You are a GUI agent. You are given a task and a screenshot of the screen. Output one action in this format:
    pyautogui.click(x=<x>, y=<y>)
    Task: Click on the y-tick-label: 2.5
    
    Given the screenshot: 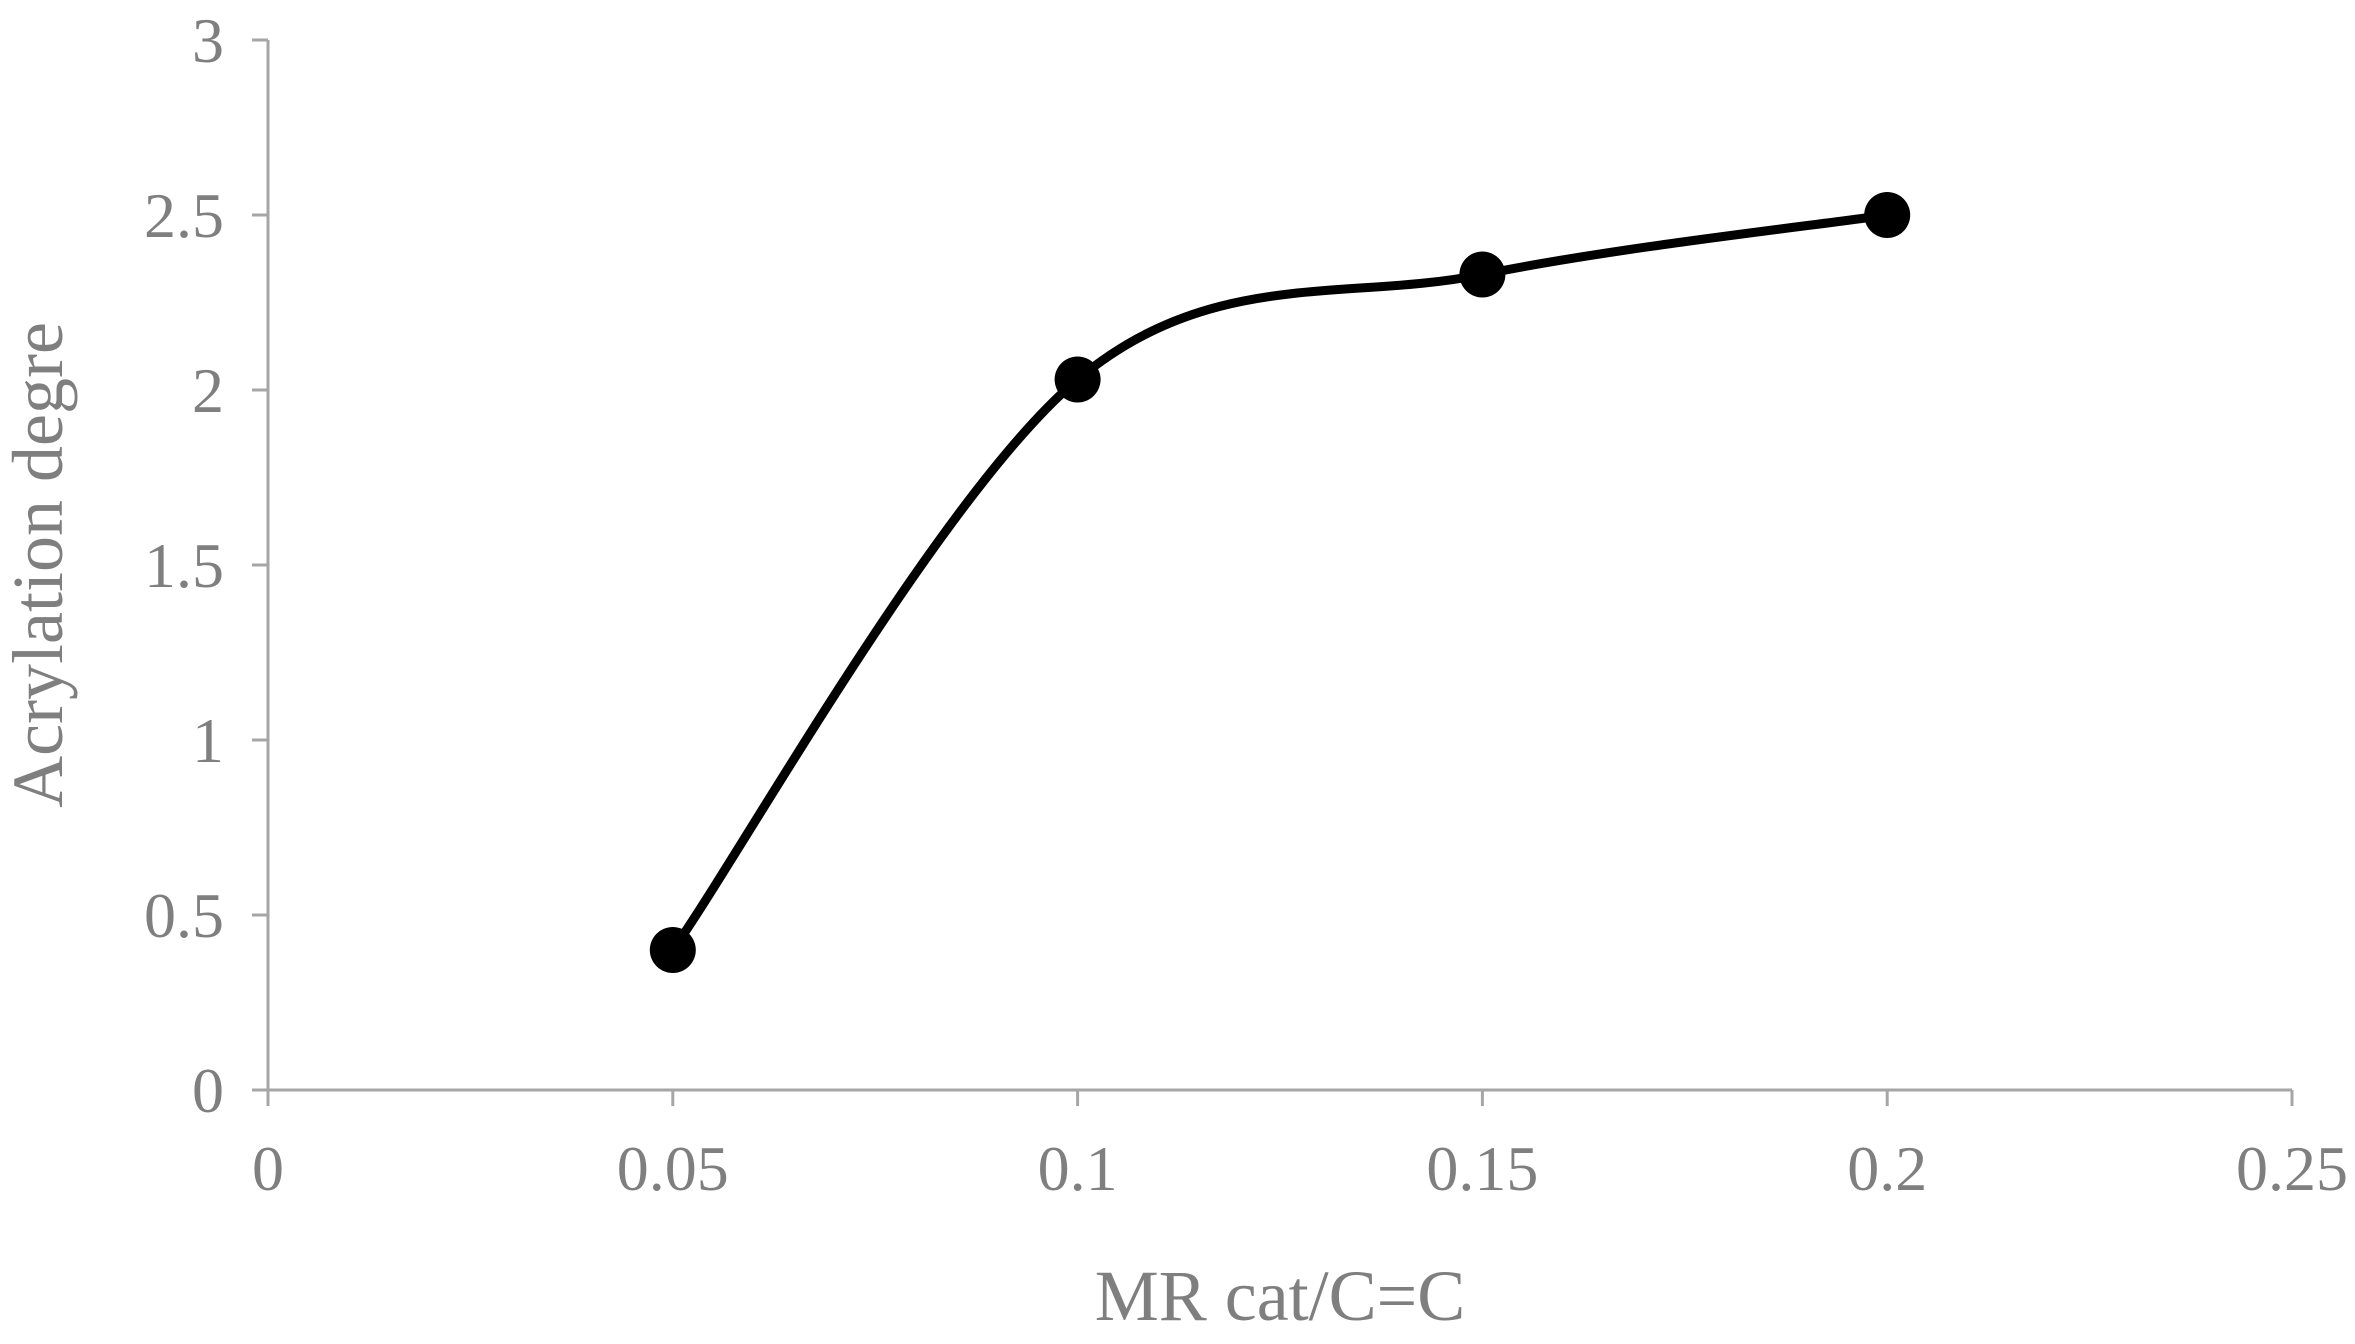 What is the action you would take?
    pyautogui.click(x=184, y=215)
    